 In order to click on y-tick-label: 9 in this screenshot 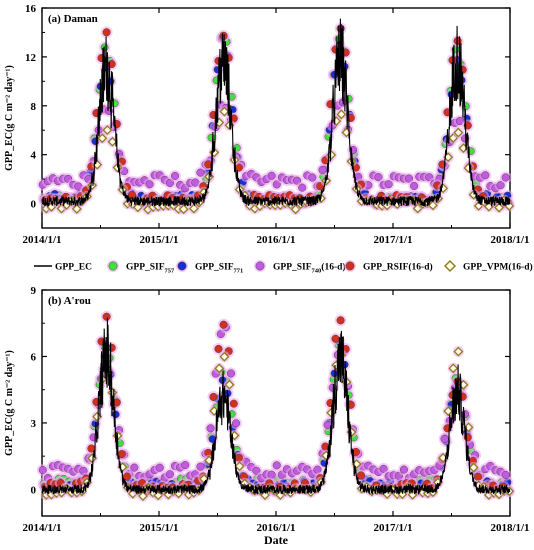, I will do `click(34, 291)`.